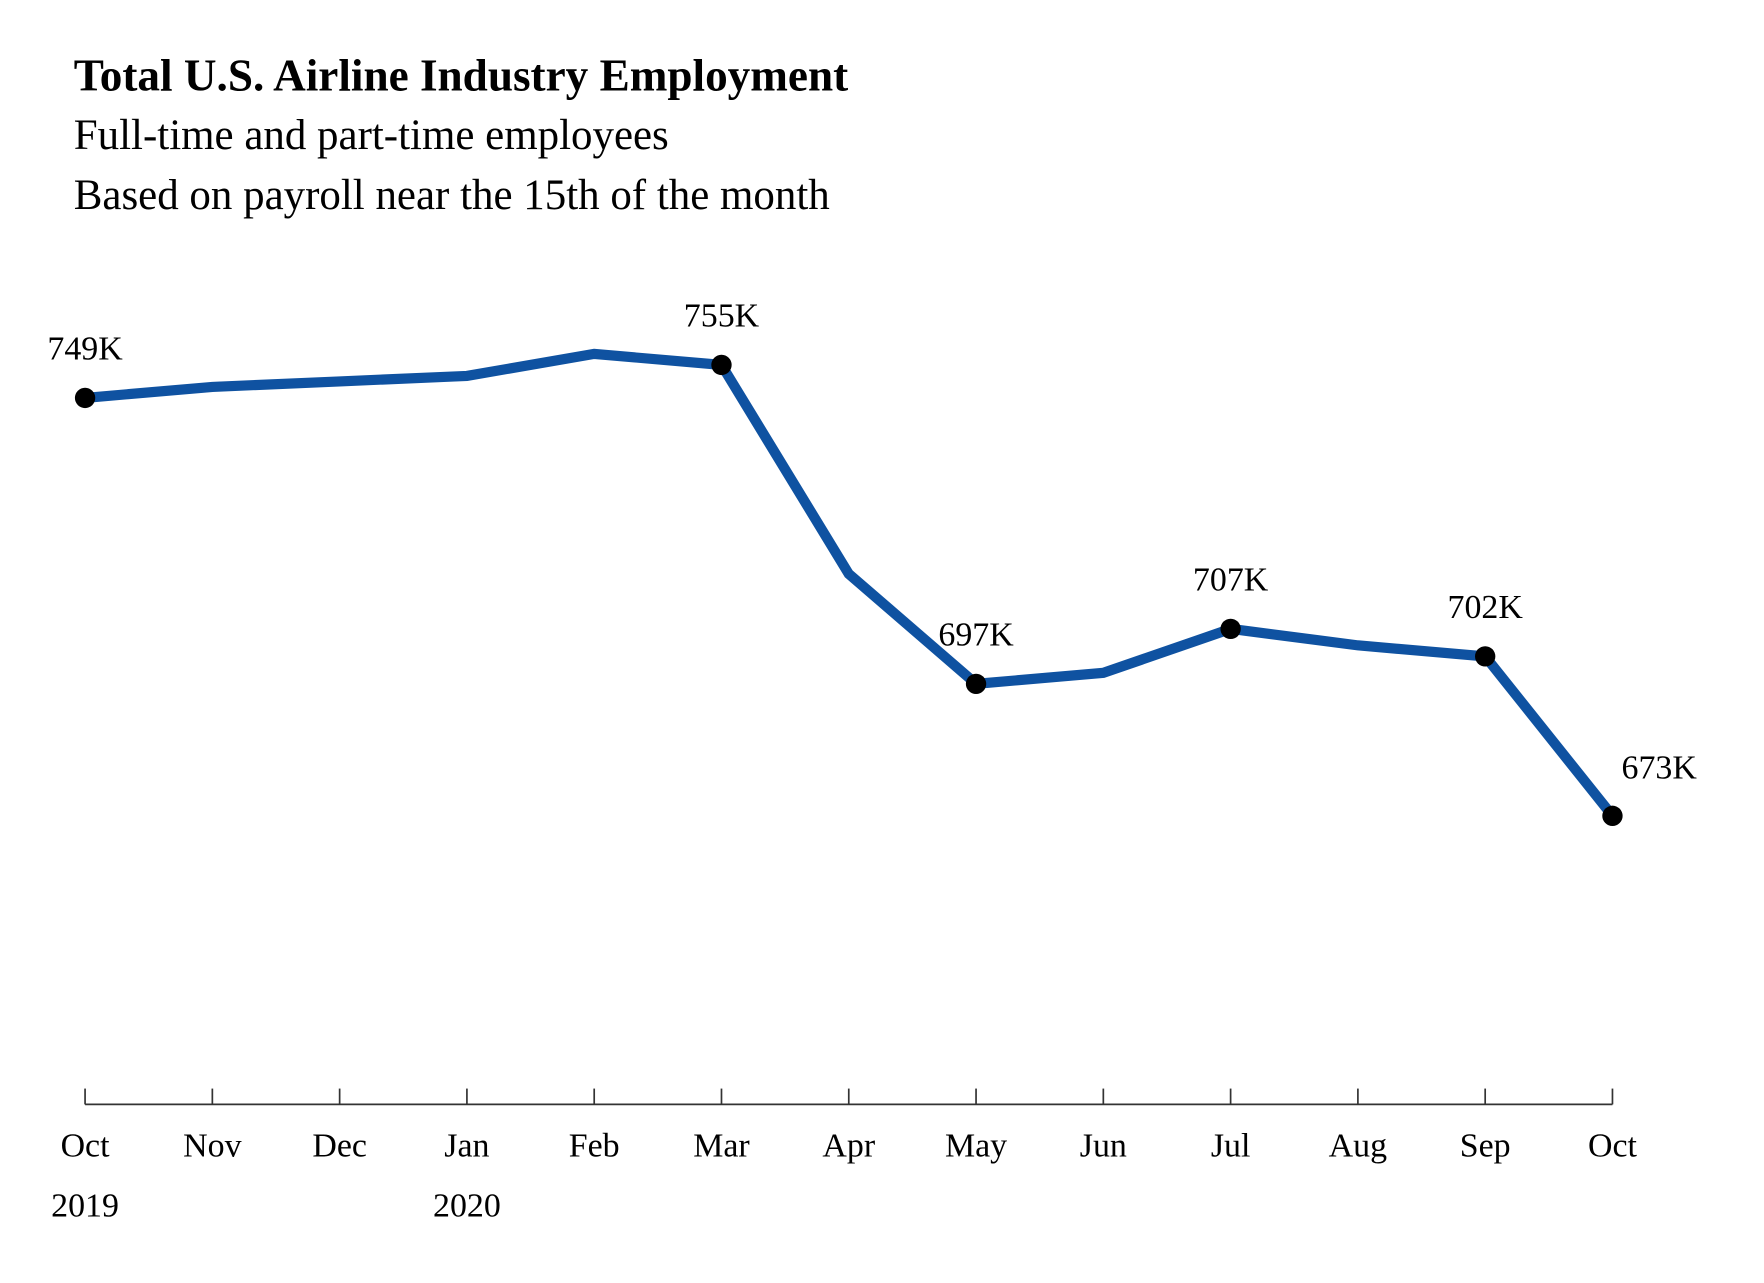 The width and height of the screenshot is (1764, 1283). I want to click on data-label: 707K, so click(1231, 579).